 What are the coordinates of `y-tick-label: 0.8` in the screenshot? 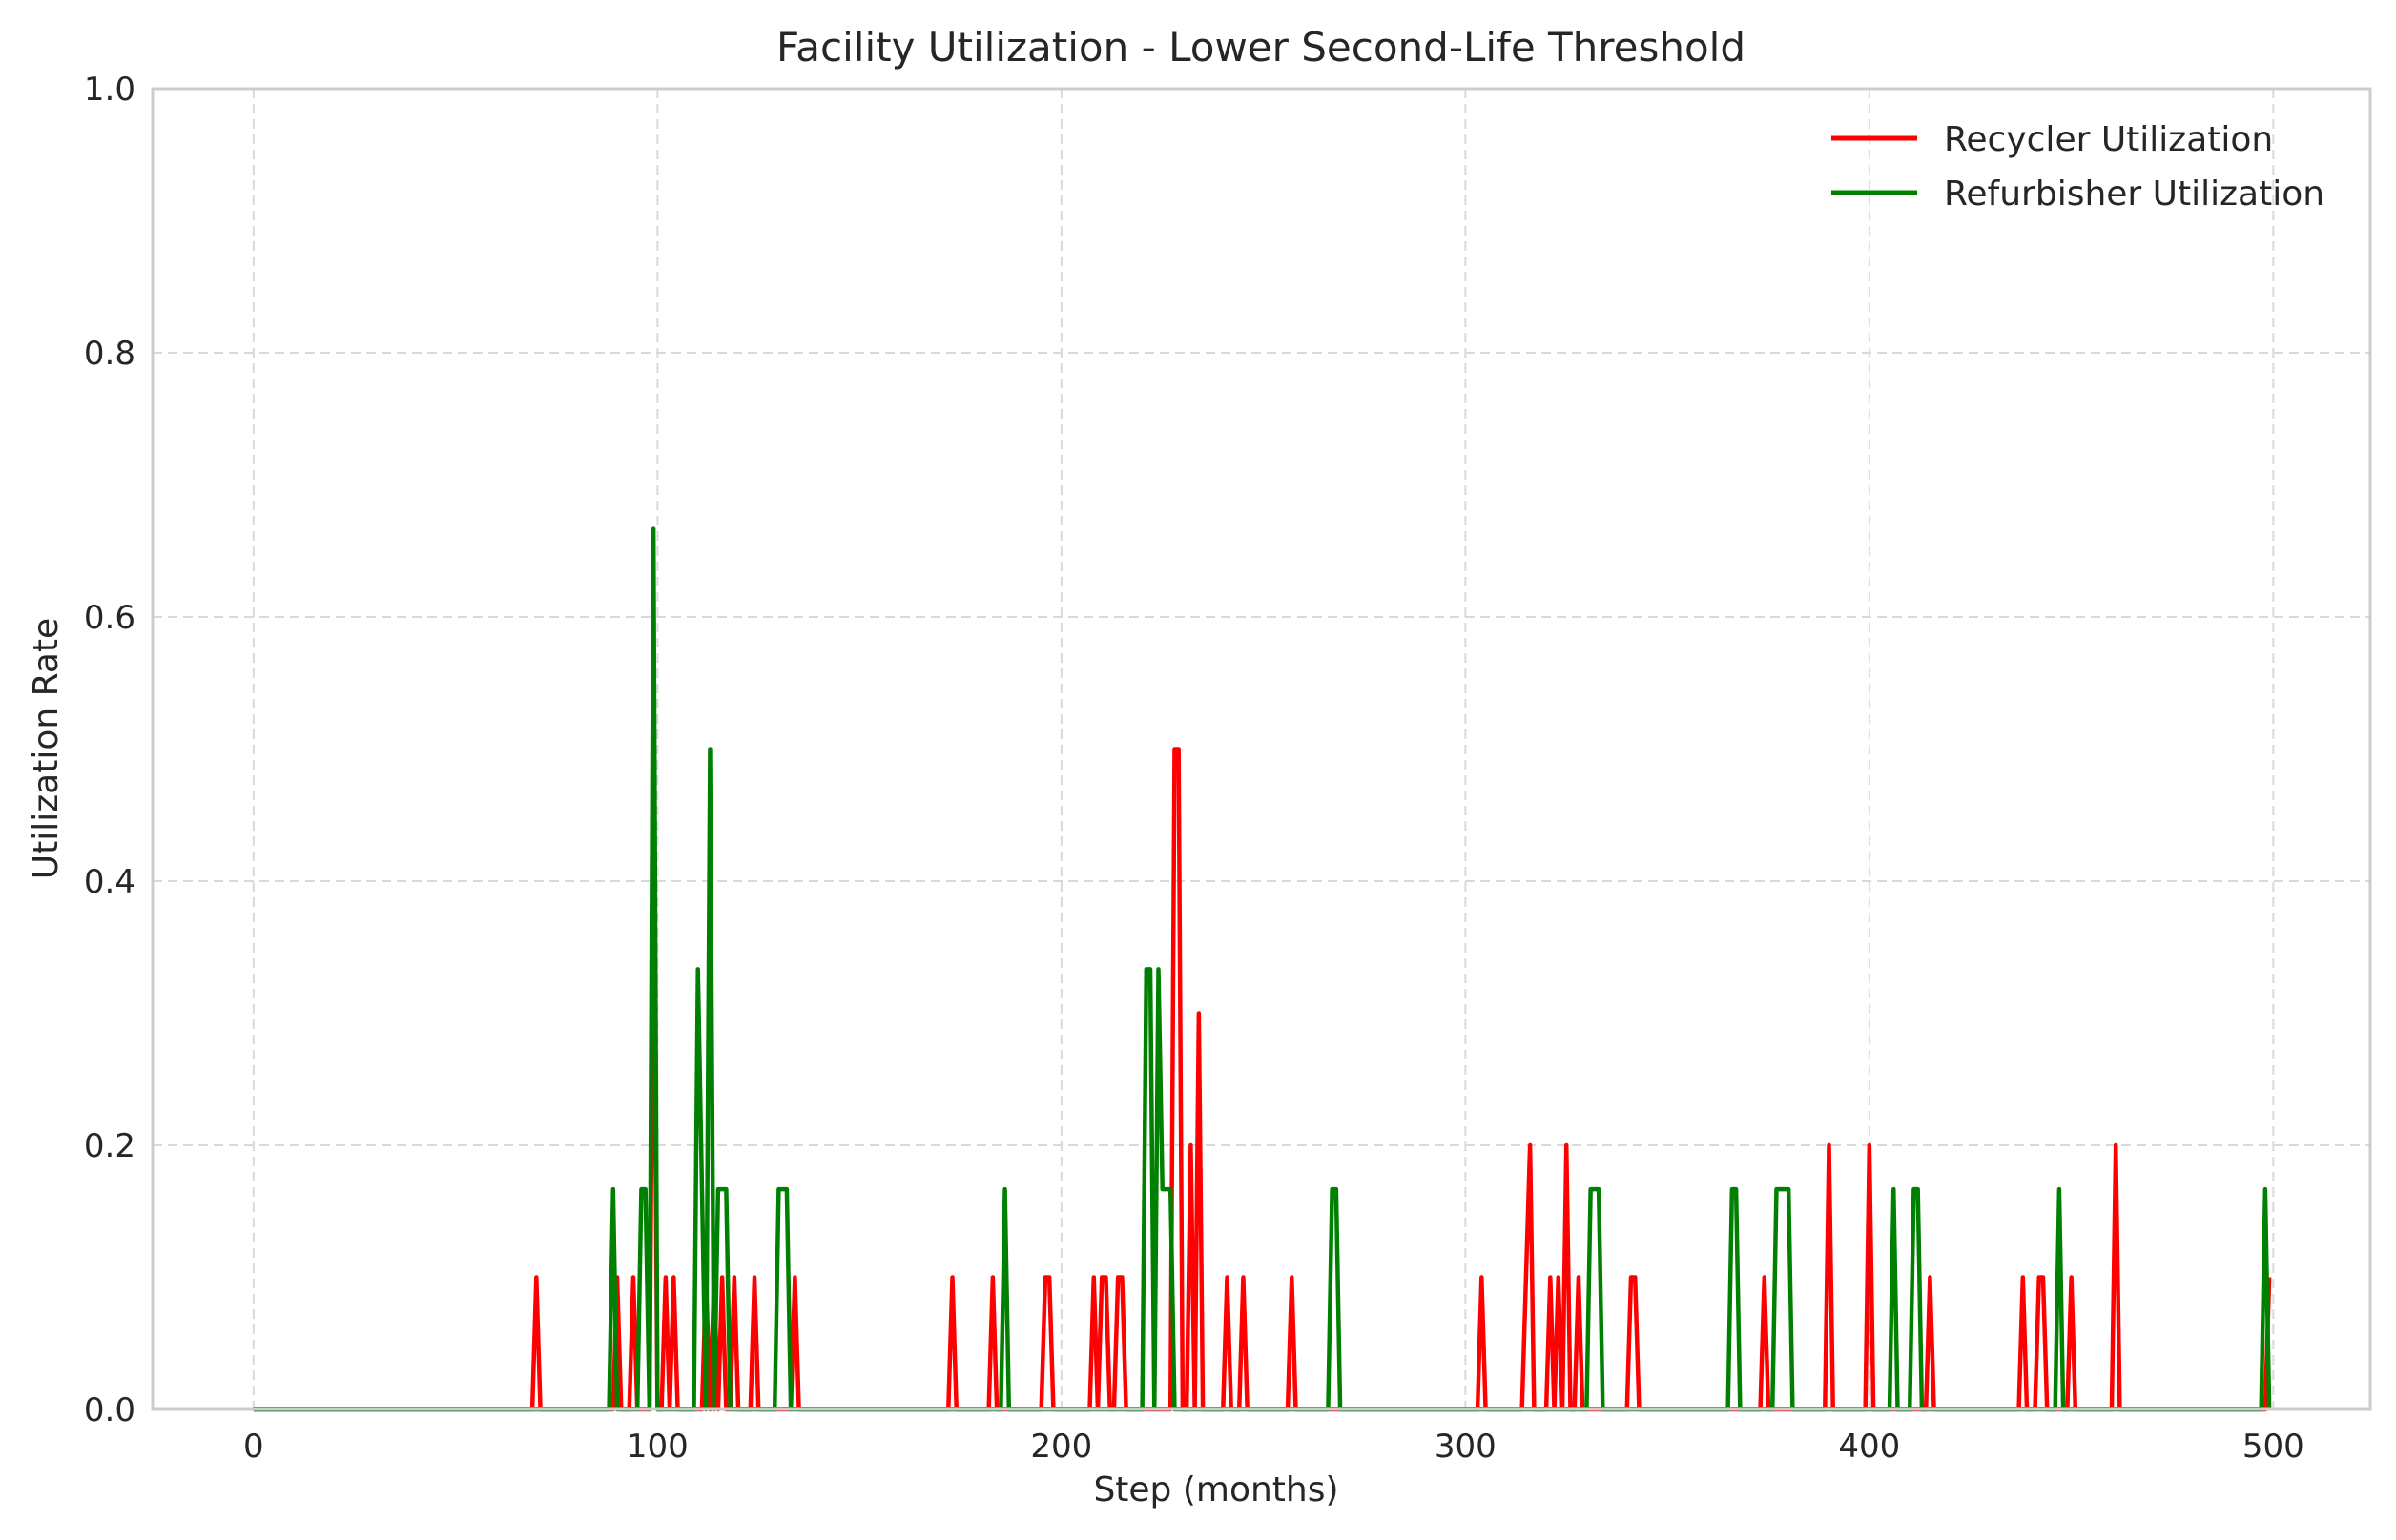 It's located at (109, 354).